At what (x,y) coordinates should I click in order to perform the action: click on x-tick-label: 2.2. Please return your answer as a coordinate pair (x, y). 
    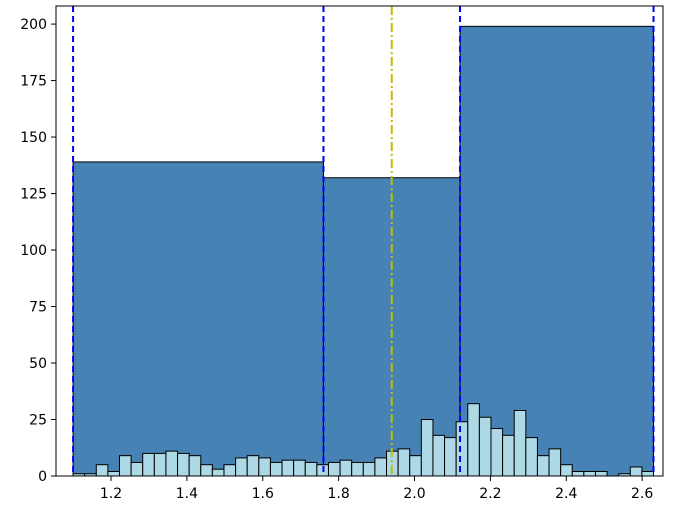
    Looking at the image, I should click on (490, 494).